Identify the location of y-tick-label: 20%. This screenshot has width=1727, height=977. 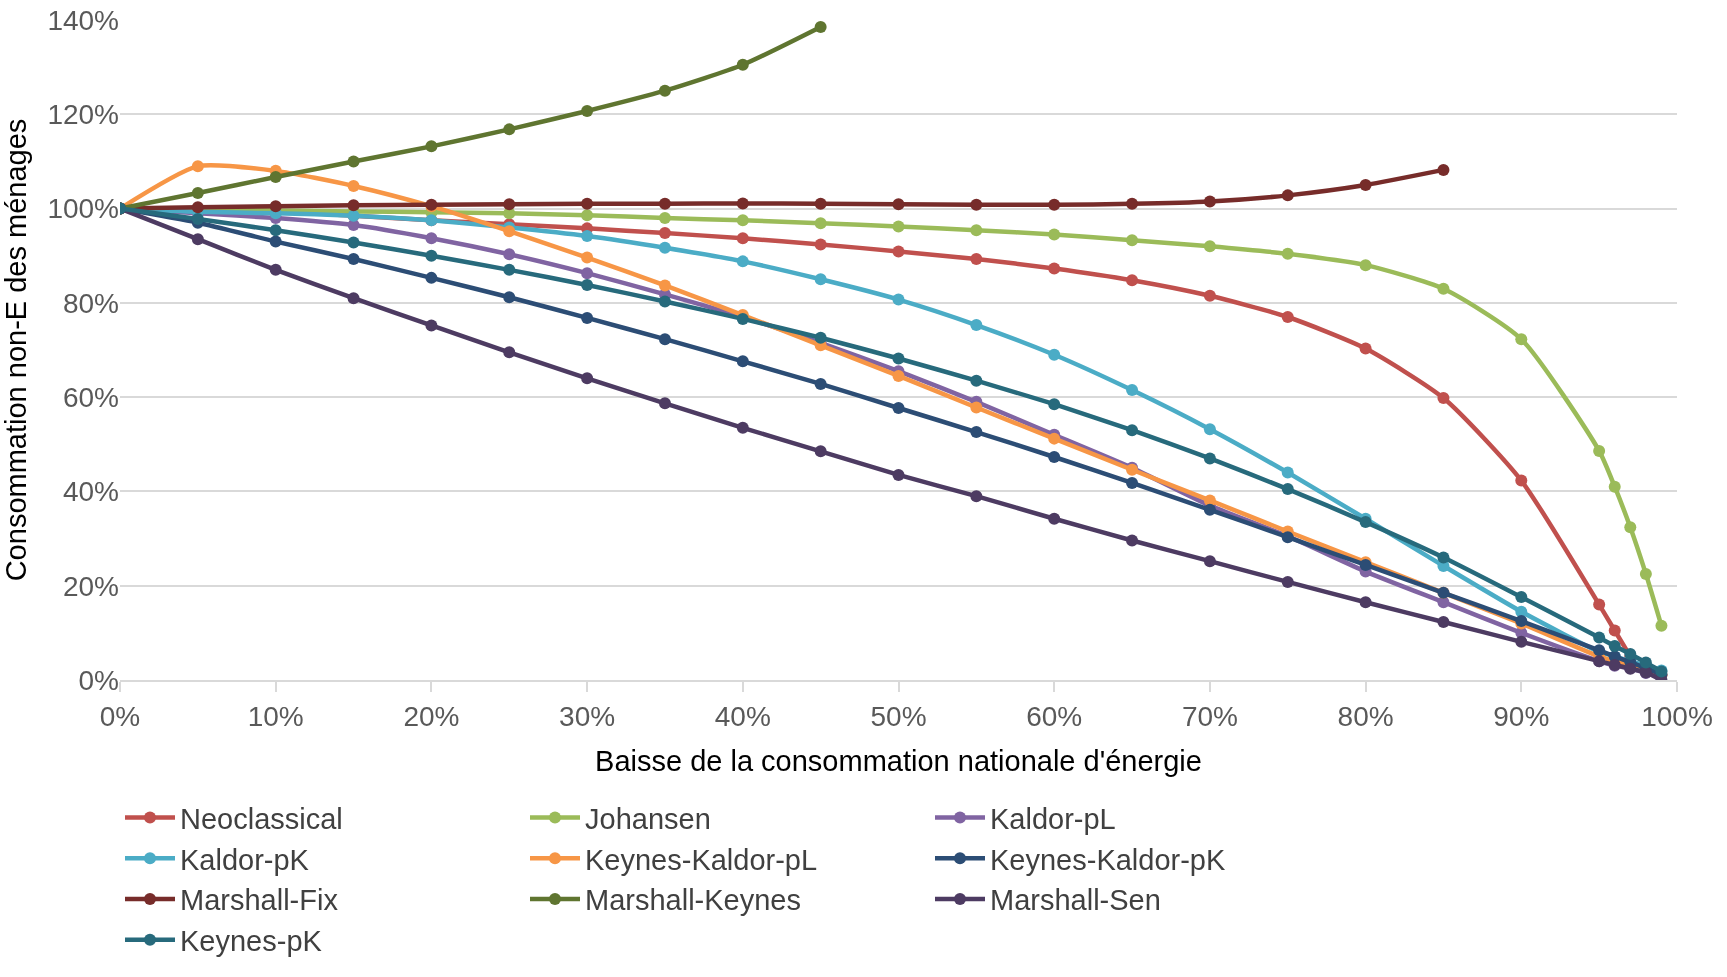
(90, 586).